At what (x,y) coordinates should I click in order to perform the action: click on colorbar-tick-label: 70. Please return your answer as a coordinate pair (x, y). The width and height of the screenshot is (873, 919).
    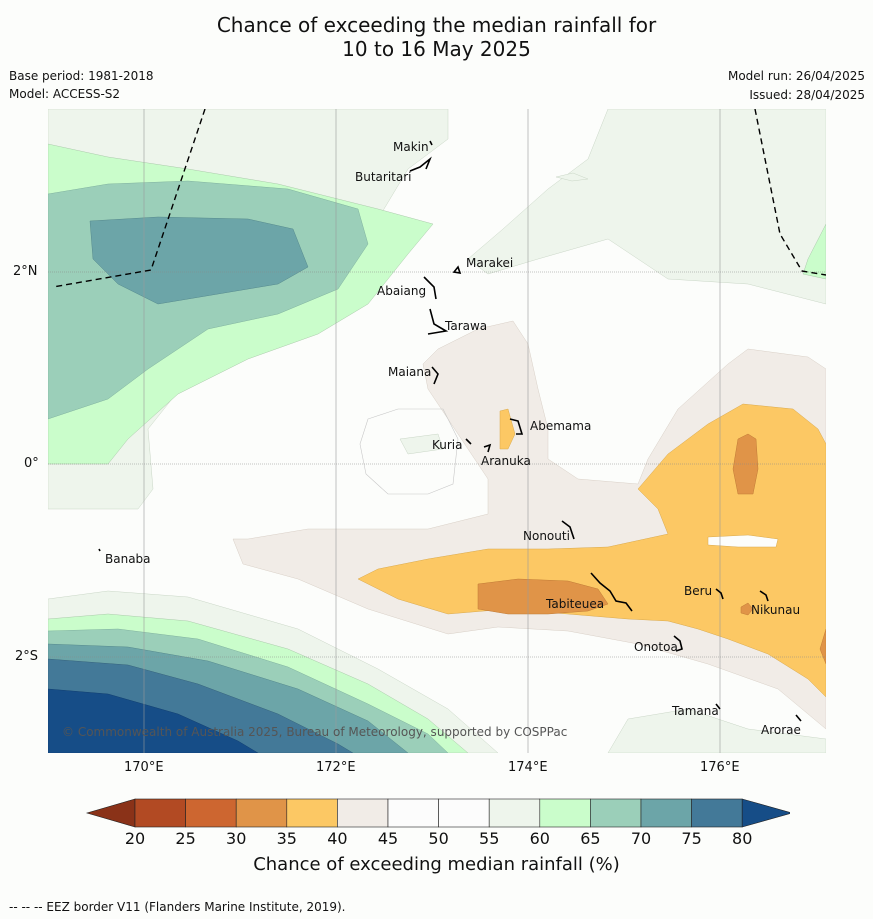
    Looking at the image, I should click on (641, 838).